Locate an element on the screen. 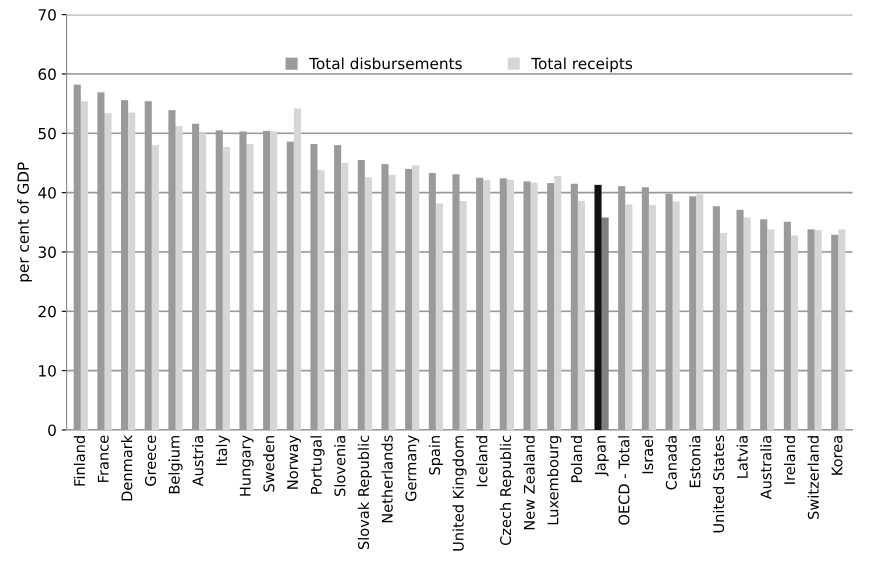 The image size is (888, 585). x-tick-label: New Zealand is located at coordinates (529, 483).